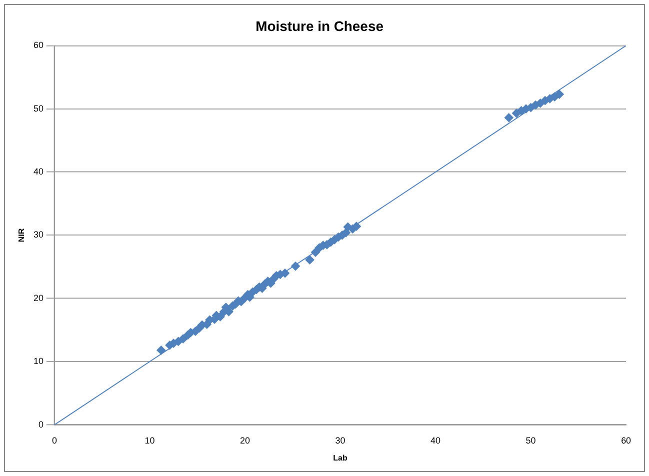 This screenshot has height=476, width=649. Describe the element at coordinates (54, 441) in the screenshot. I see `x-tick-label: 0` at that location.